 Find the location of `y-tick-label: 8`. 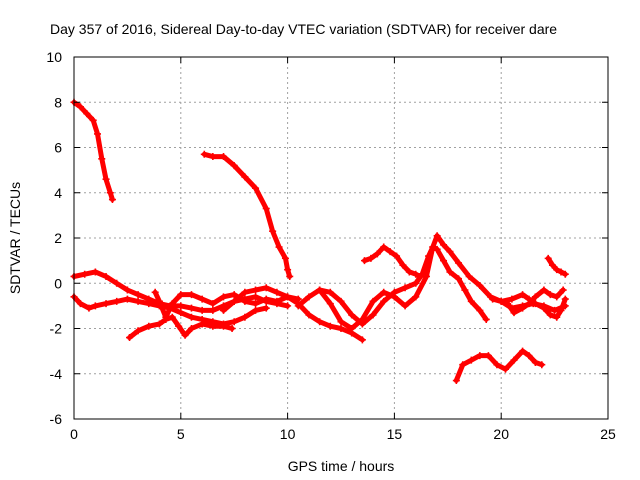

y-tick-label: 8 is located at coordinates (58, 102).